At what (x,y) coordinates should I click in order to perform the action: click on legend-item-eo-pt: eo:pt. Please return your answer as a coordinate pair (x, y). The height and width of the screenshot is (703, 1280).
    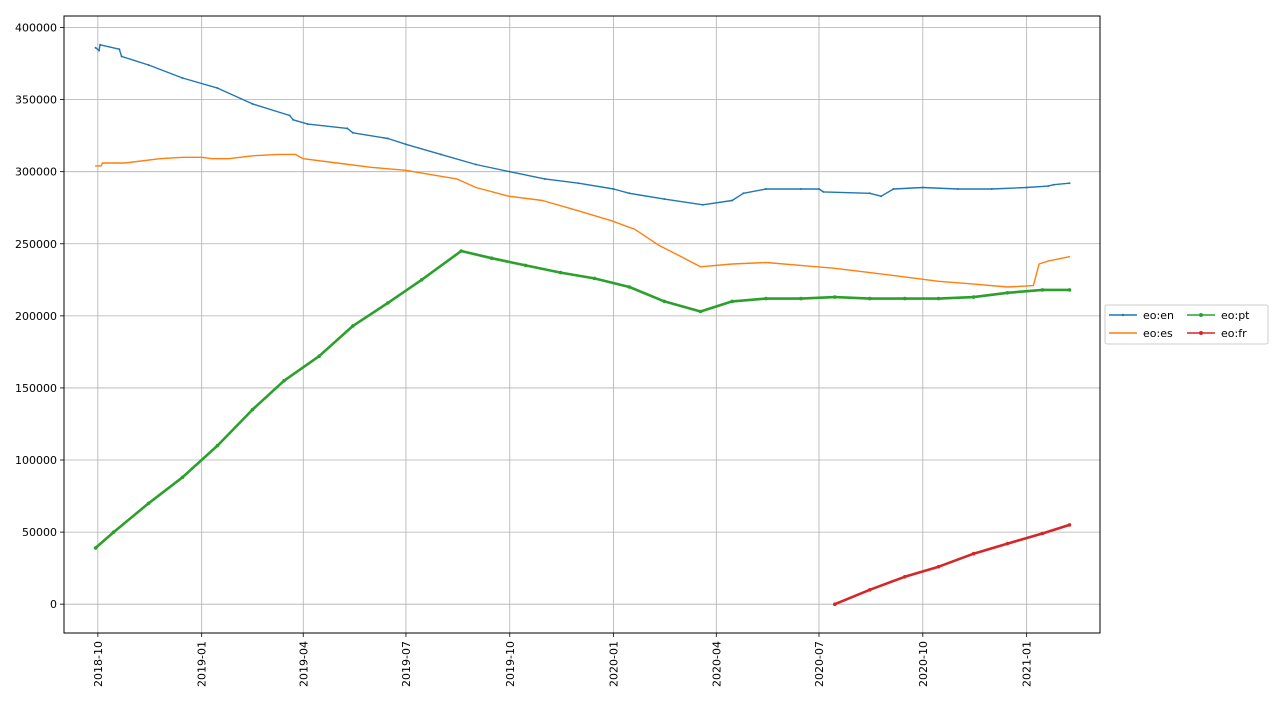
    Looking at the image, I should click on (1218, 315).